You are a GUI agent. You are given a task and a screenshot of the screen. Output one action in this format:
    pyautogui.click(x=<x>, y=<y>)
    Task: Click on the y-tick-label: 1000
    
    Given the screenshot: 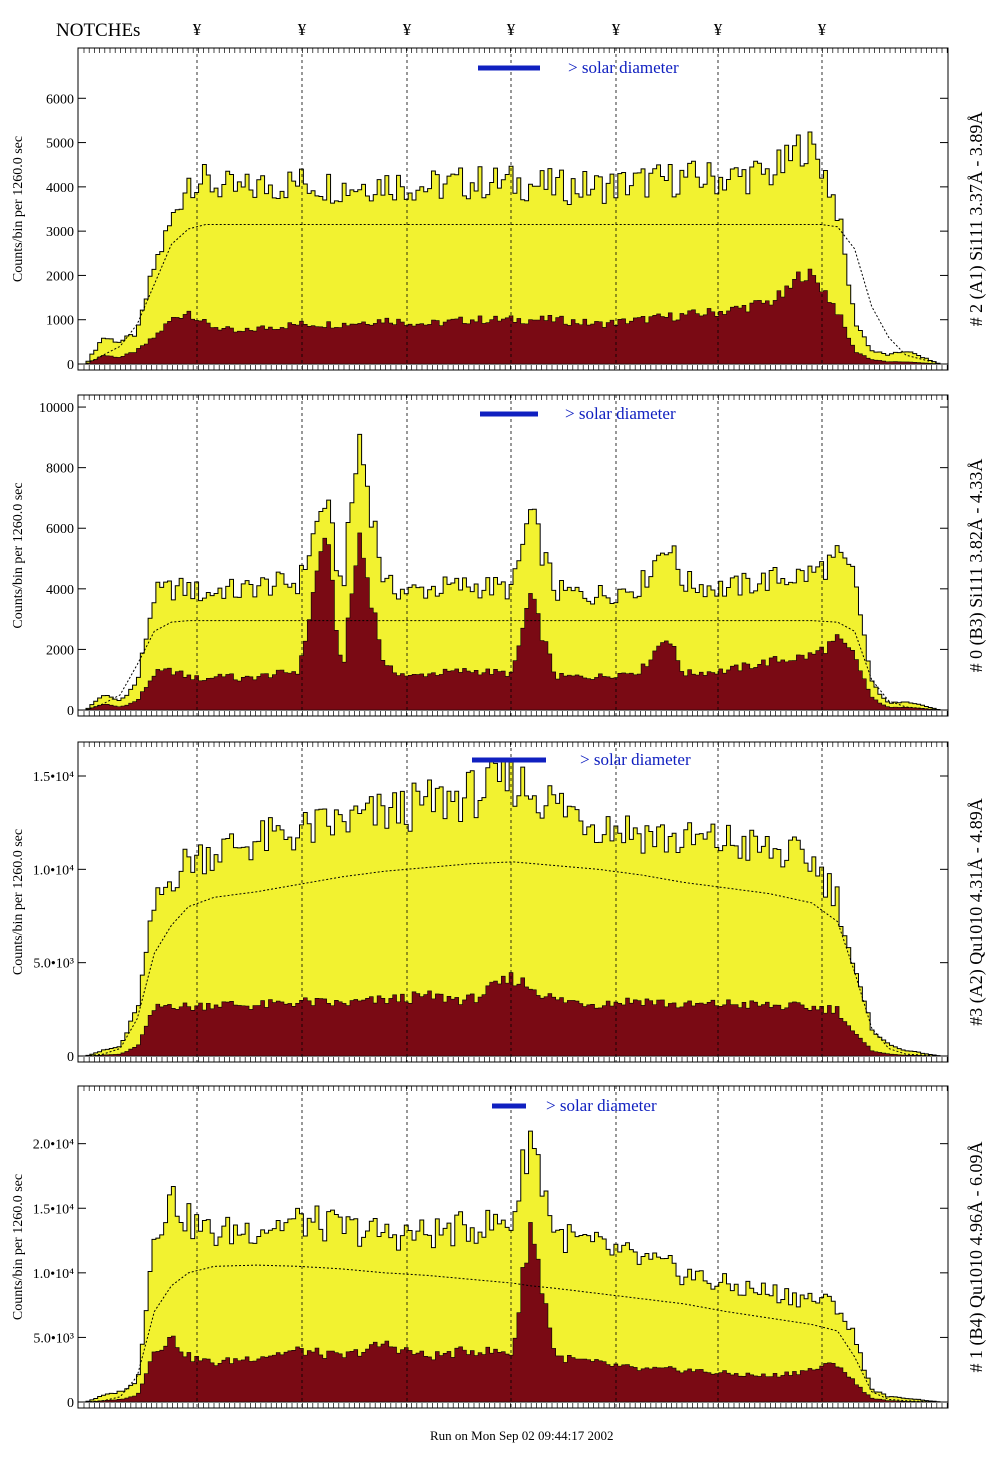 What is the action you would take?
    pyautogui.click(x=60, y=321)
    